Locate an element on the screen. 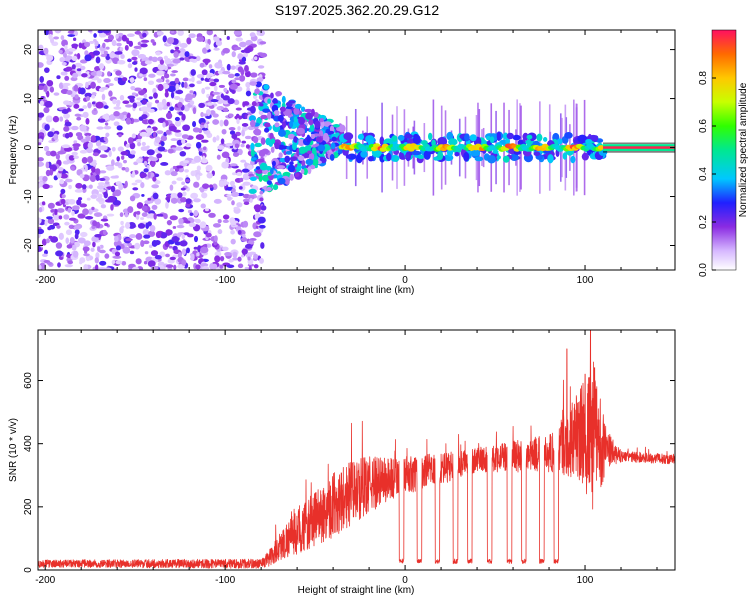 This screenshot has height=600, width=750. y-tick-label: 200 is located at coordinates (28, 506).